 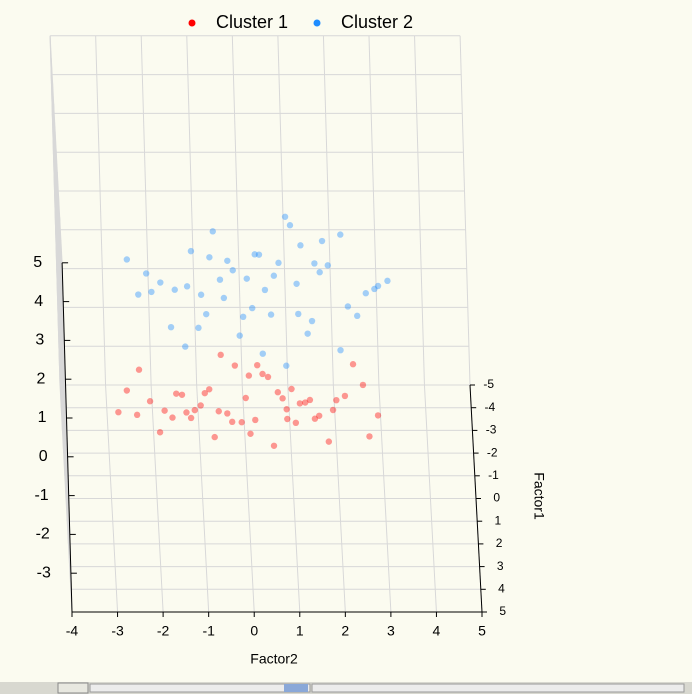 I want to click on y-tick-label: -5, so click(x=488, y=384).